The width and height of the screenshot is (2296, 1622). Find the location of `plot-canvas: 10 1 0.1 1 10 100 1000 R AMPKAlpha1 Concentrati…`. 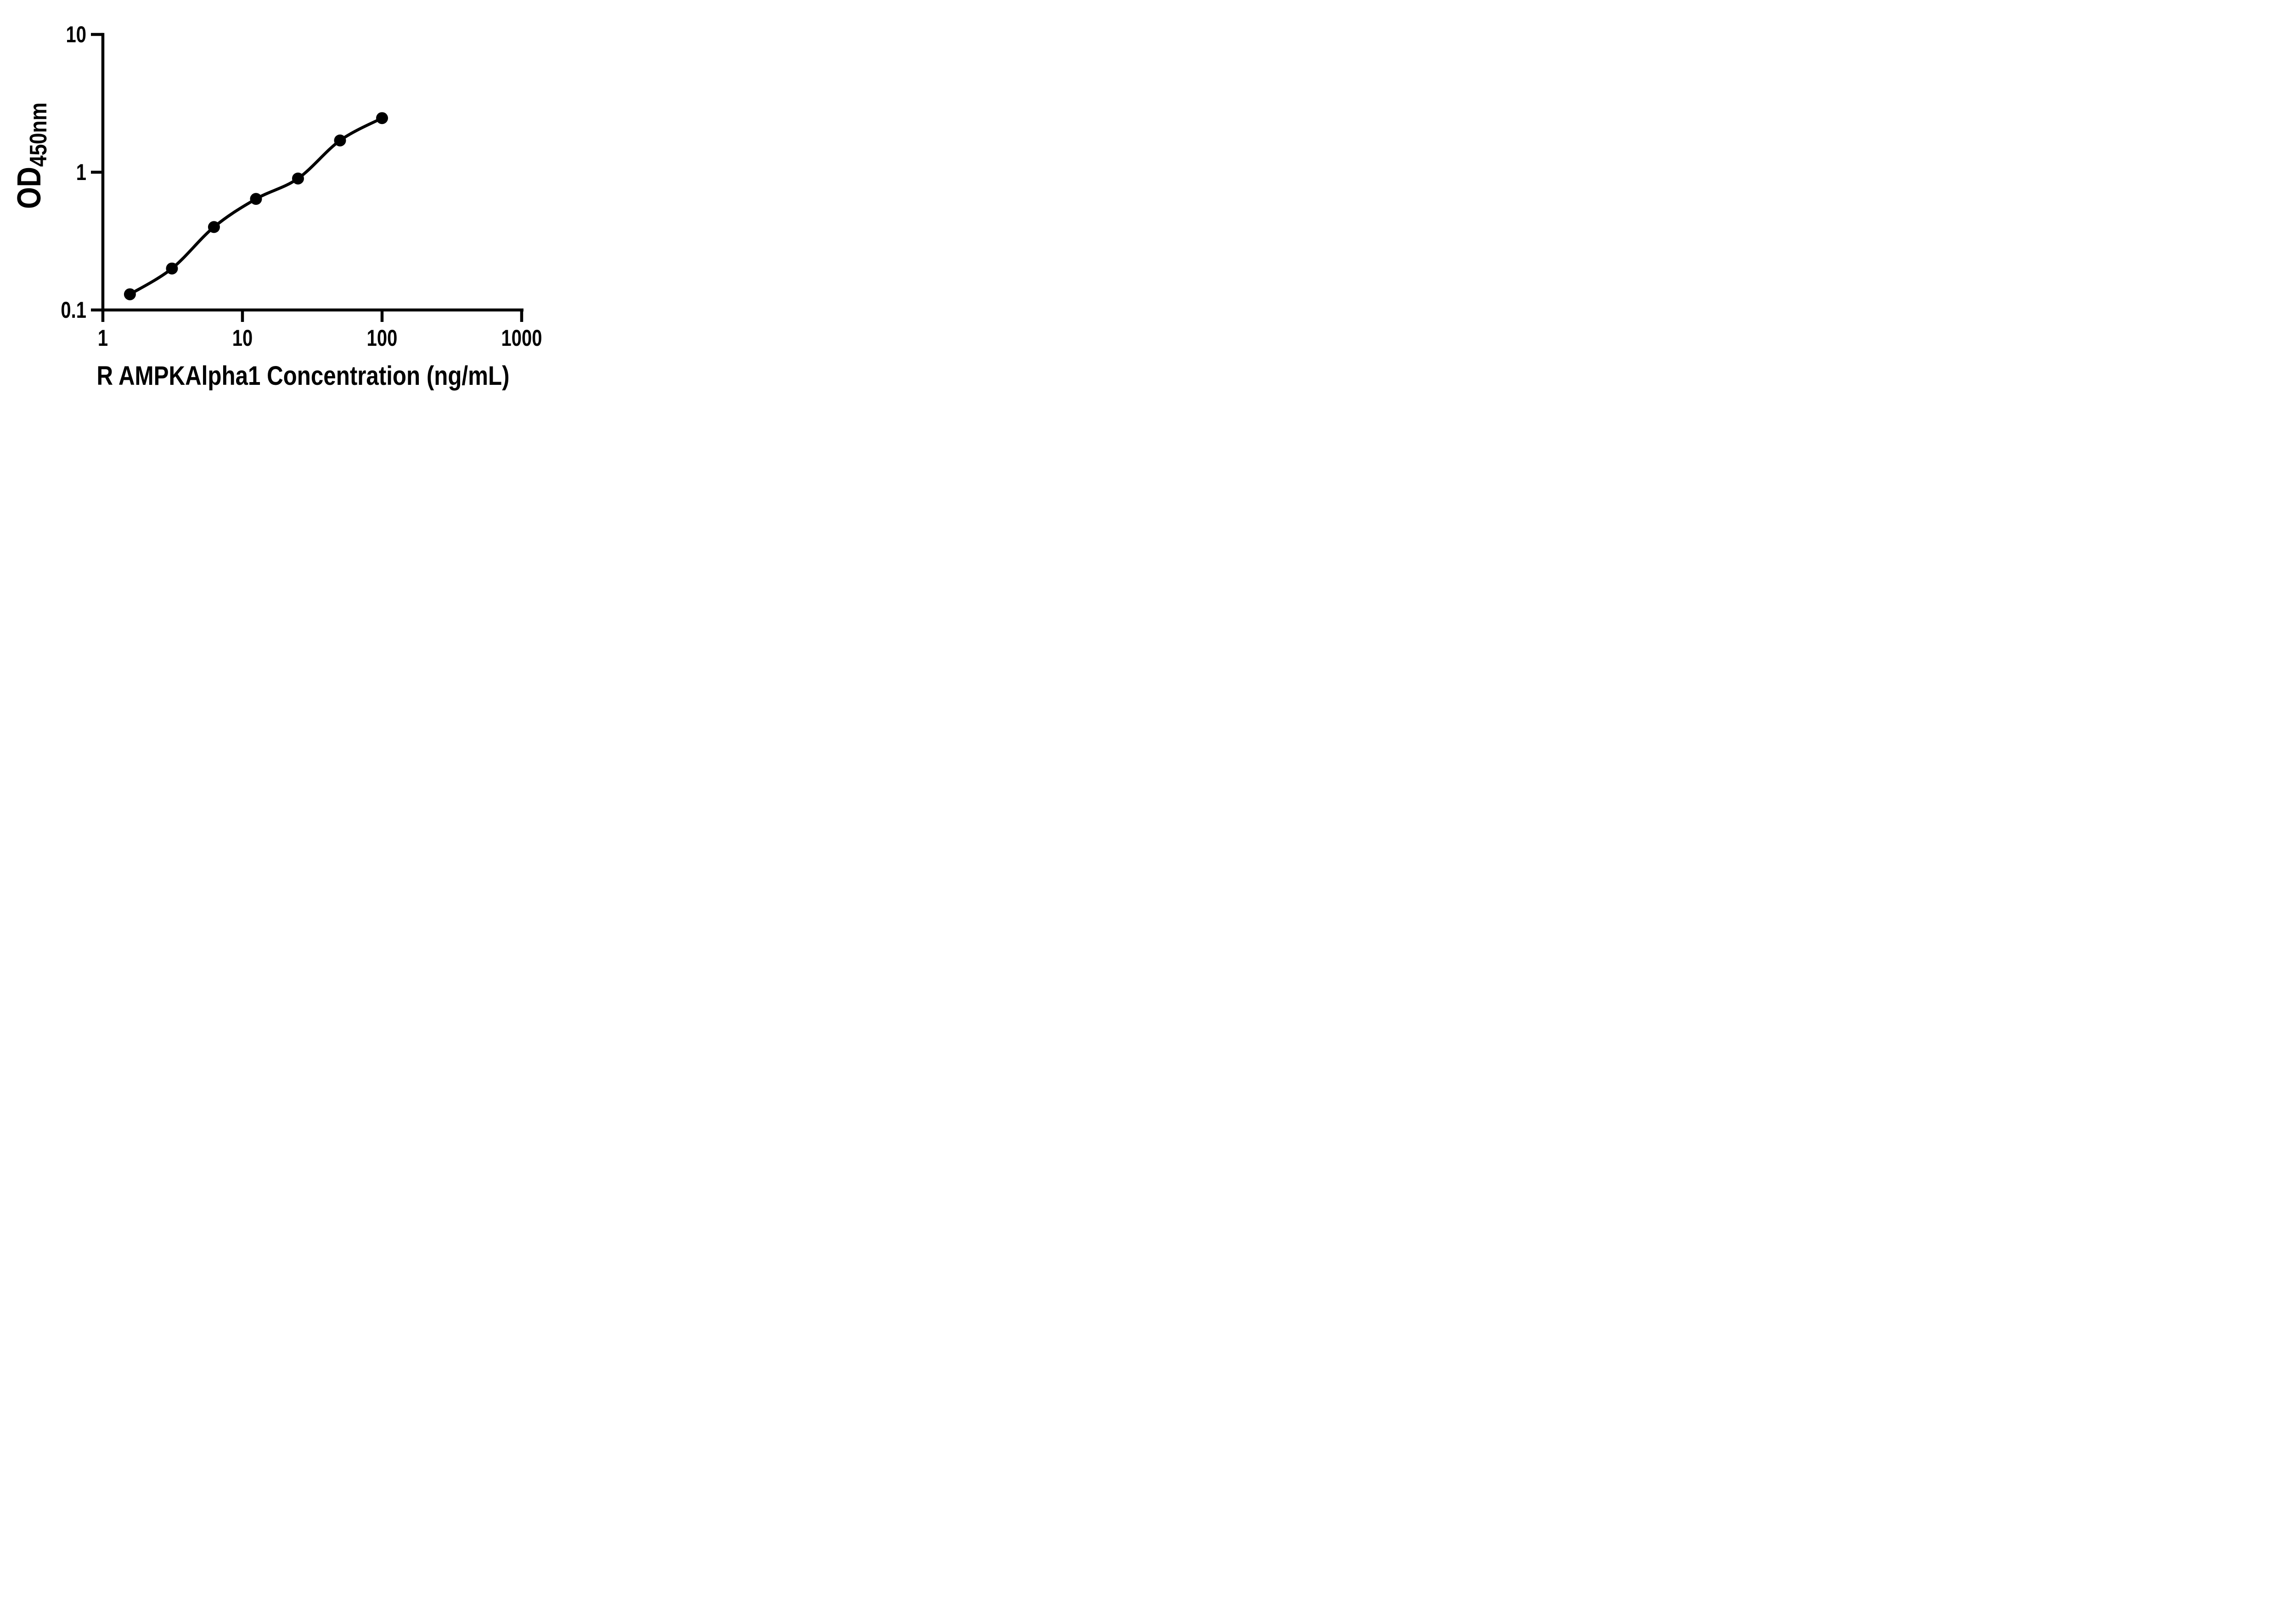

plot-canvas: 10 1 0.1 1 10 100 1000 R AMPKAlpha1 Concentrati… is located at coordinates (276, 206).